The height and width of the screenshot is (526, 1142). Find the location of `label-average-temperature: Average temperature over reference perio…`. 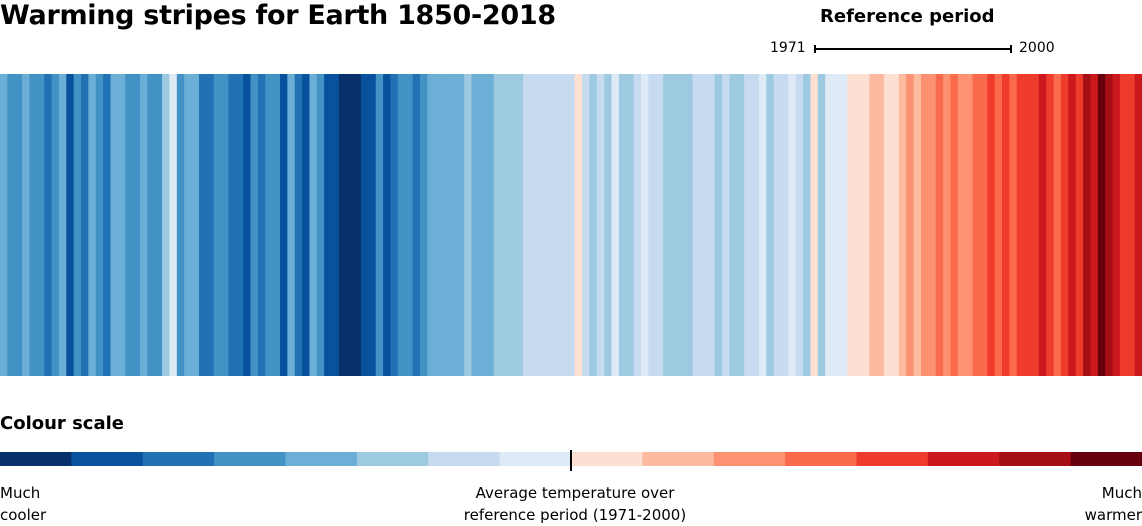

label-average-temperature: Average temperature over reference perio… is located at coordinates (575, 504).